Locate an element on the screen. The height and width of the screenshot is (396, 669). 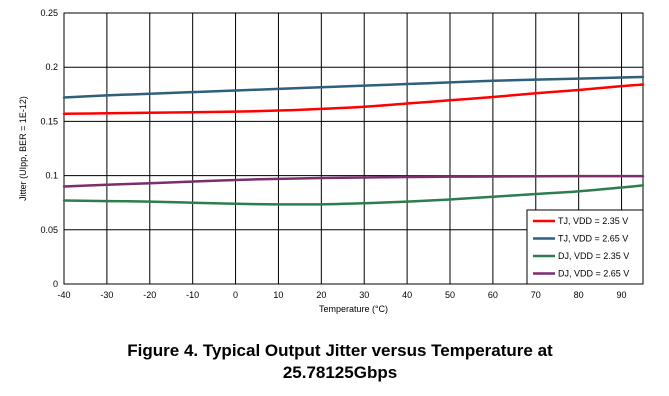
x-tick-label: 30 is located at coordinates (364, 295).